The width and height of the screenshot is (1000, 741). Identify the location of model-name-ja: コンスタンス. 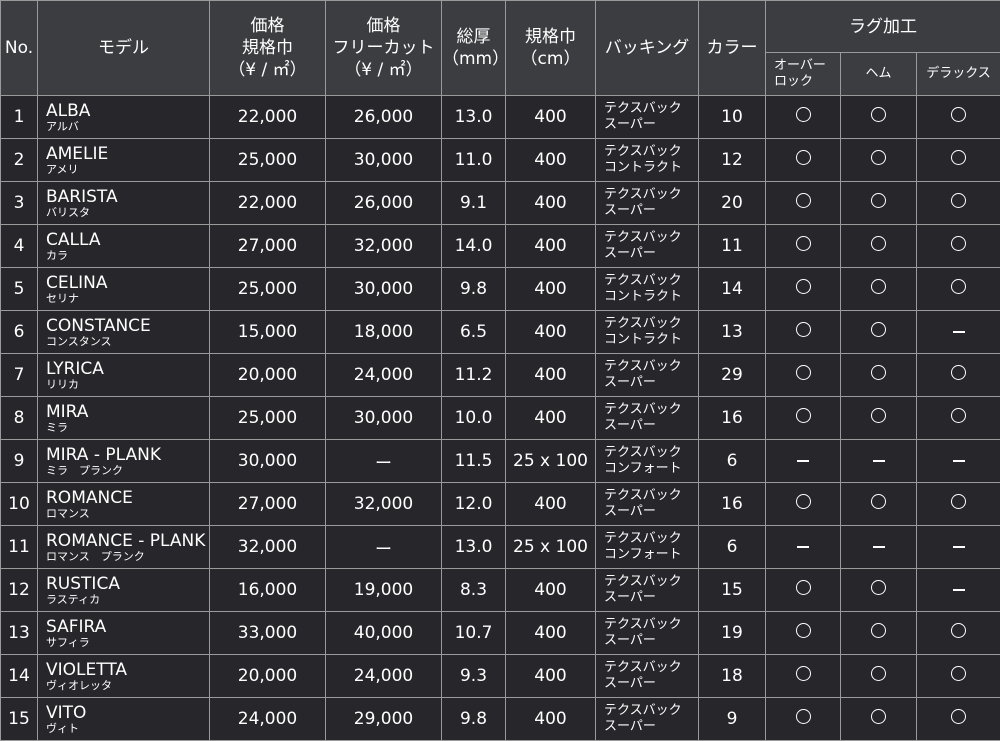
(79, 341).